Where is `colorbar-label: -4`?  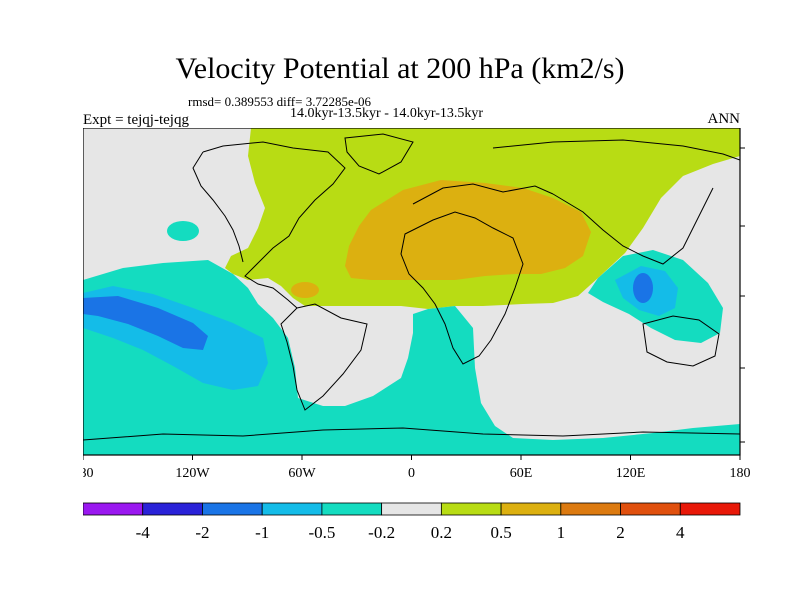 colorbar-label: -4 is located at coordinates (143, 532).